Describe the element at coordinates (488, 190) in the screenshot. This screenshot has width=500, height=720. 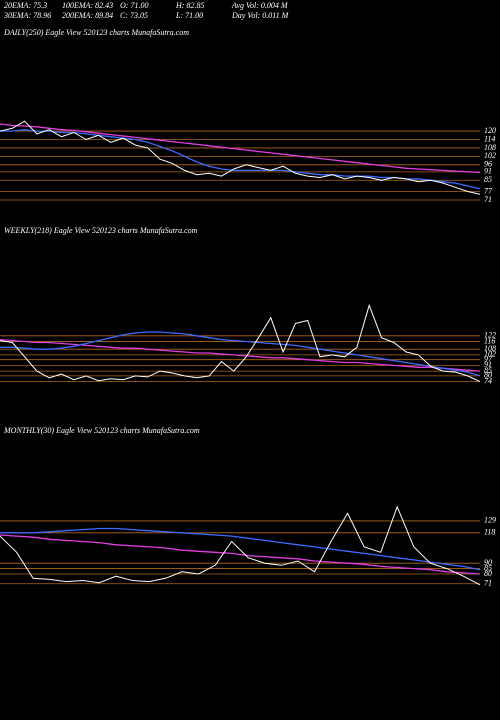
I see `y-tick-label: 77` at that location.